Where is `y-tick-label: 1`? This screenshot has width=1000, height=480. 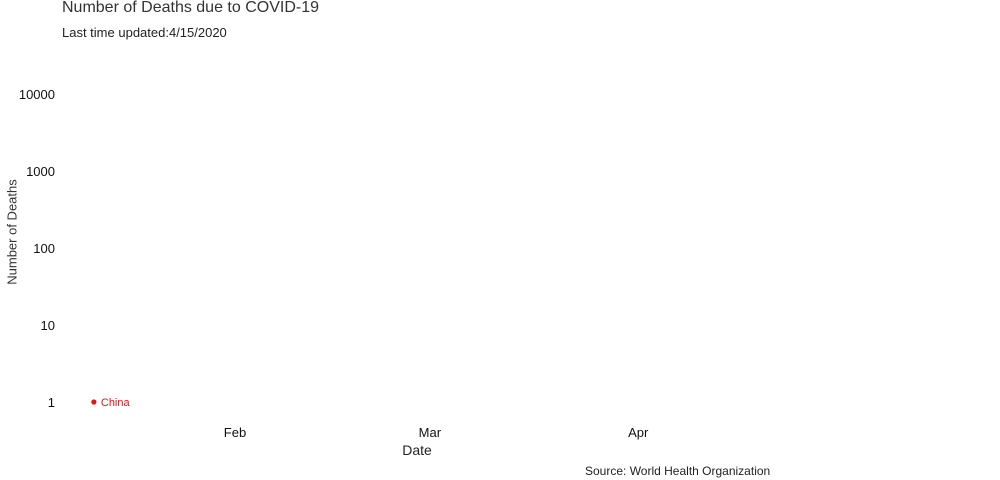 y-tick-label: 1 is located at coordinates (51, 402).